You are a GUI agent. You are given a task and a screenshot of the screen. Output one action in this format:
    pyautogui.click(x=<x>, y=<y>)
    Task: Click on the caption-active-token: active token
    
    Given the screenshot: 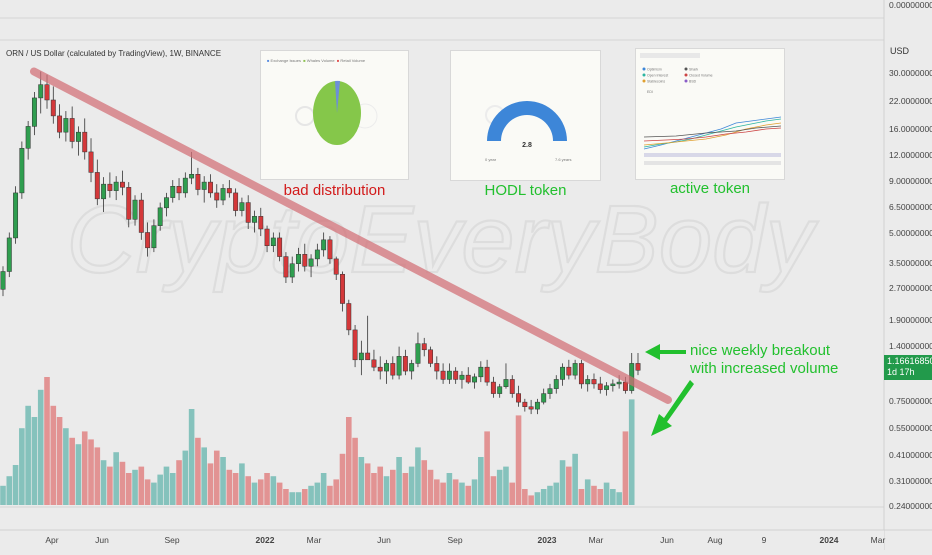 What is the action you would take?
    pyautogui.click(x=710, y=188)
    